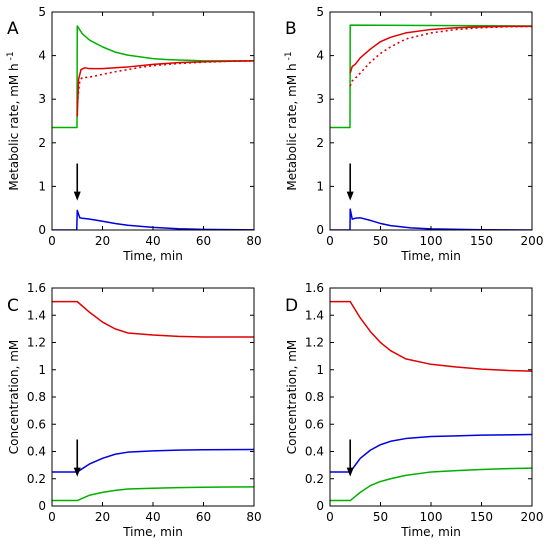 The width and height of the screenshot is (550, 549). Describe the element at coordinates (291, 306) in the screenshot. I see `panel-letter: D` at that location.